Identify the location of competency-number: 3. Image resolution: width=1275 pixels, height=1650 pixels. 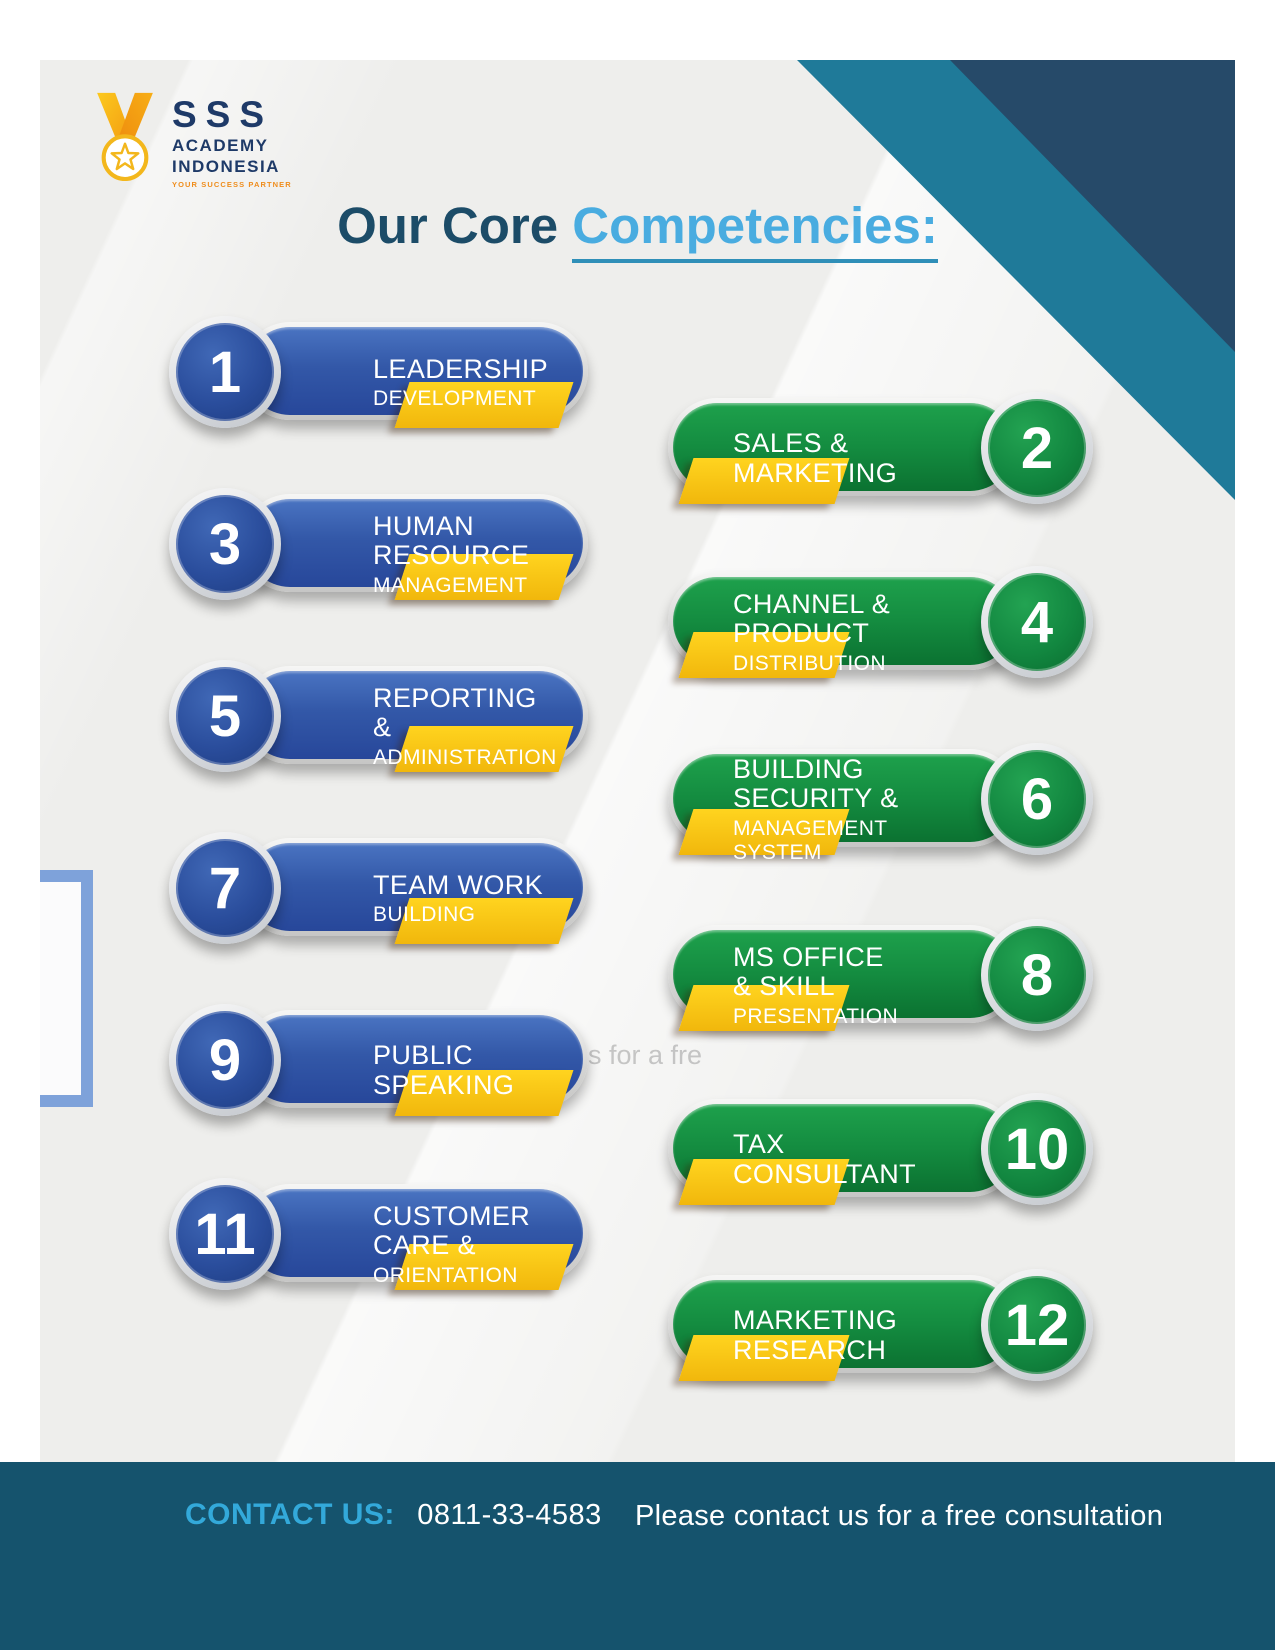
(225, 544).